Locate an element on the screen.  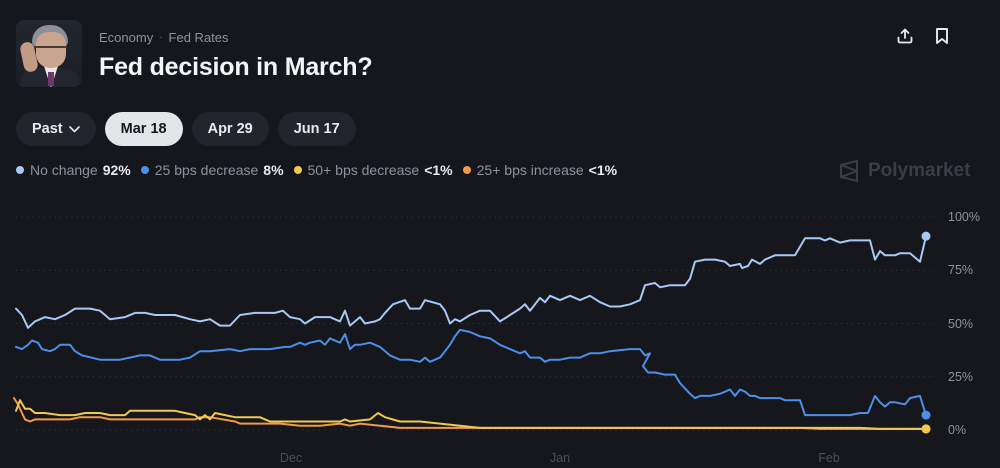
tab-jun-17: Jun 17 is located at coordinates (316, 129).